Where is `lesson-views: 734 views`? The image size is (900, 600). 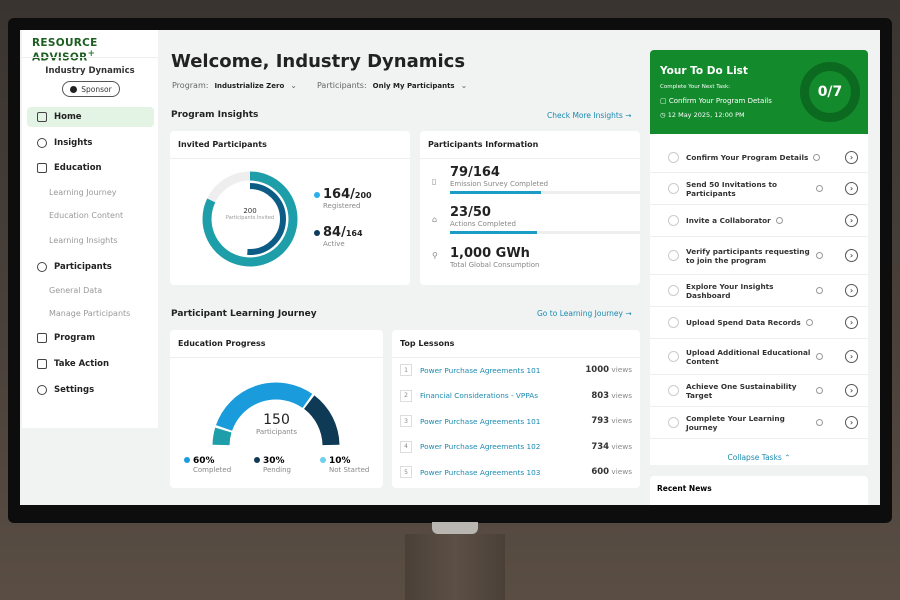
lesson-views: 734 views is located at coordinates (611, 446).